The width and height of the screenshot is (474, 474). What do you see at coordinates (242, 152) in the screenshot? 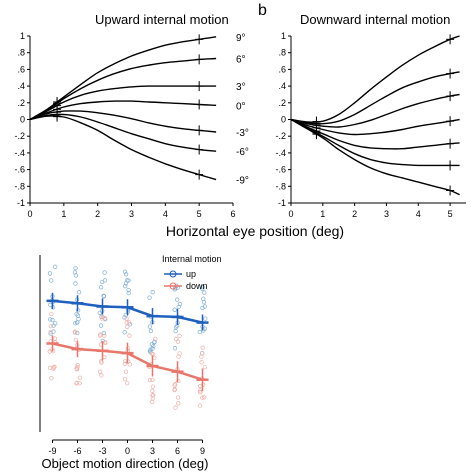
I see `panel-a-series-label: -6°` at bounding box center [242, 152].